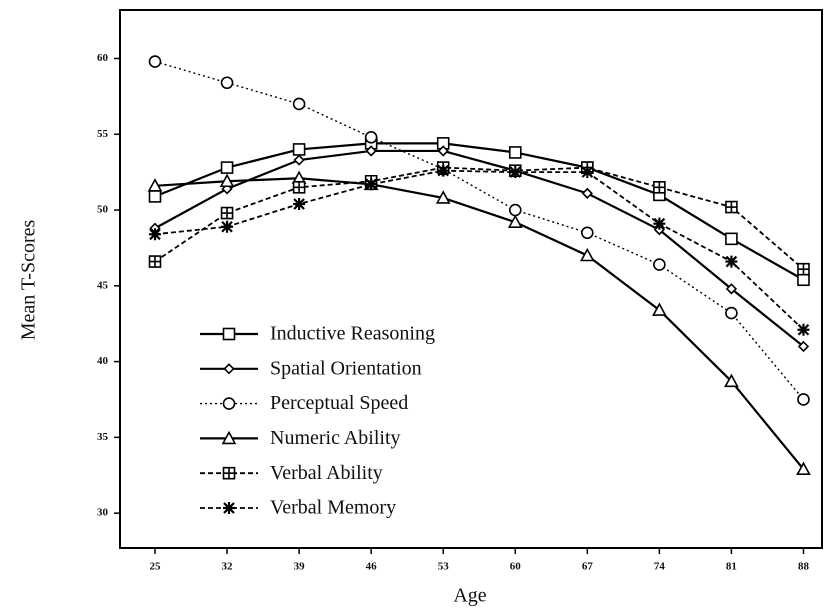 The width and height of the screenshot is (827, 611). Describe the element at coordinates (103, 361) in the screenshot. I see `y-tick-label: 40` at that location.